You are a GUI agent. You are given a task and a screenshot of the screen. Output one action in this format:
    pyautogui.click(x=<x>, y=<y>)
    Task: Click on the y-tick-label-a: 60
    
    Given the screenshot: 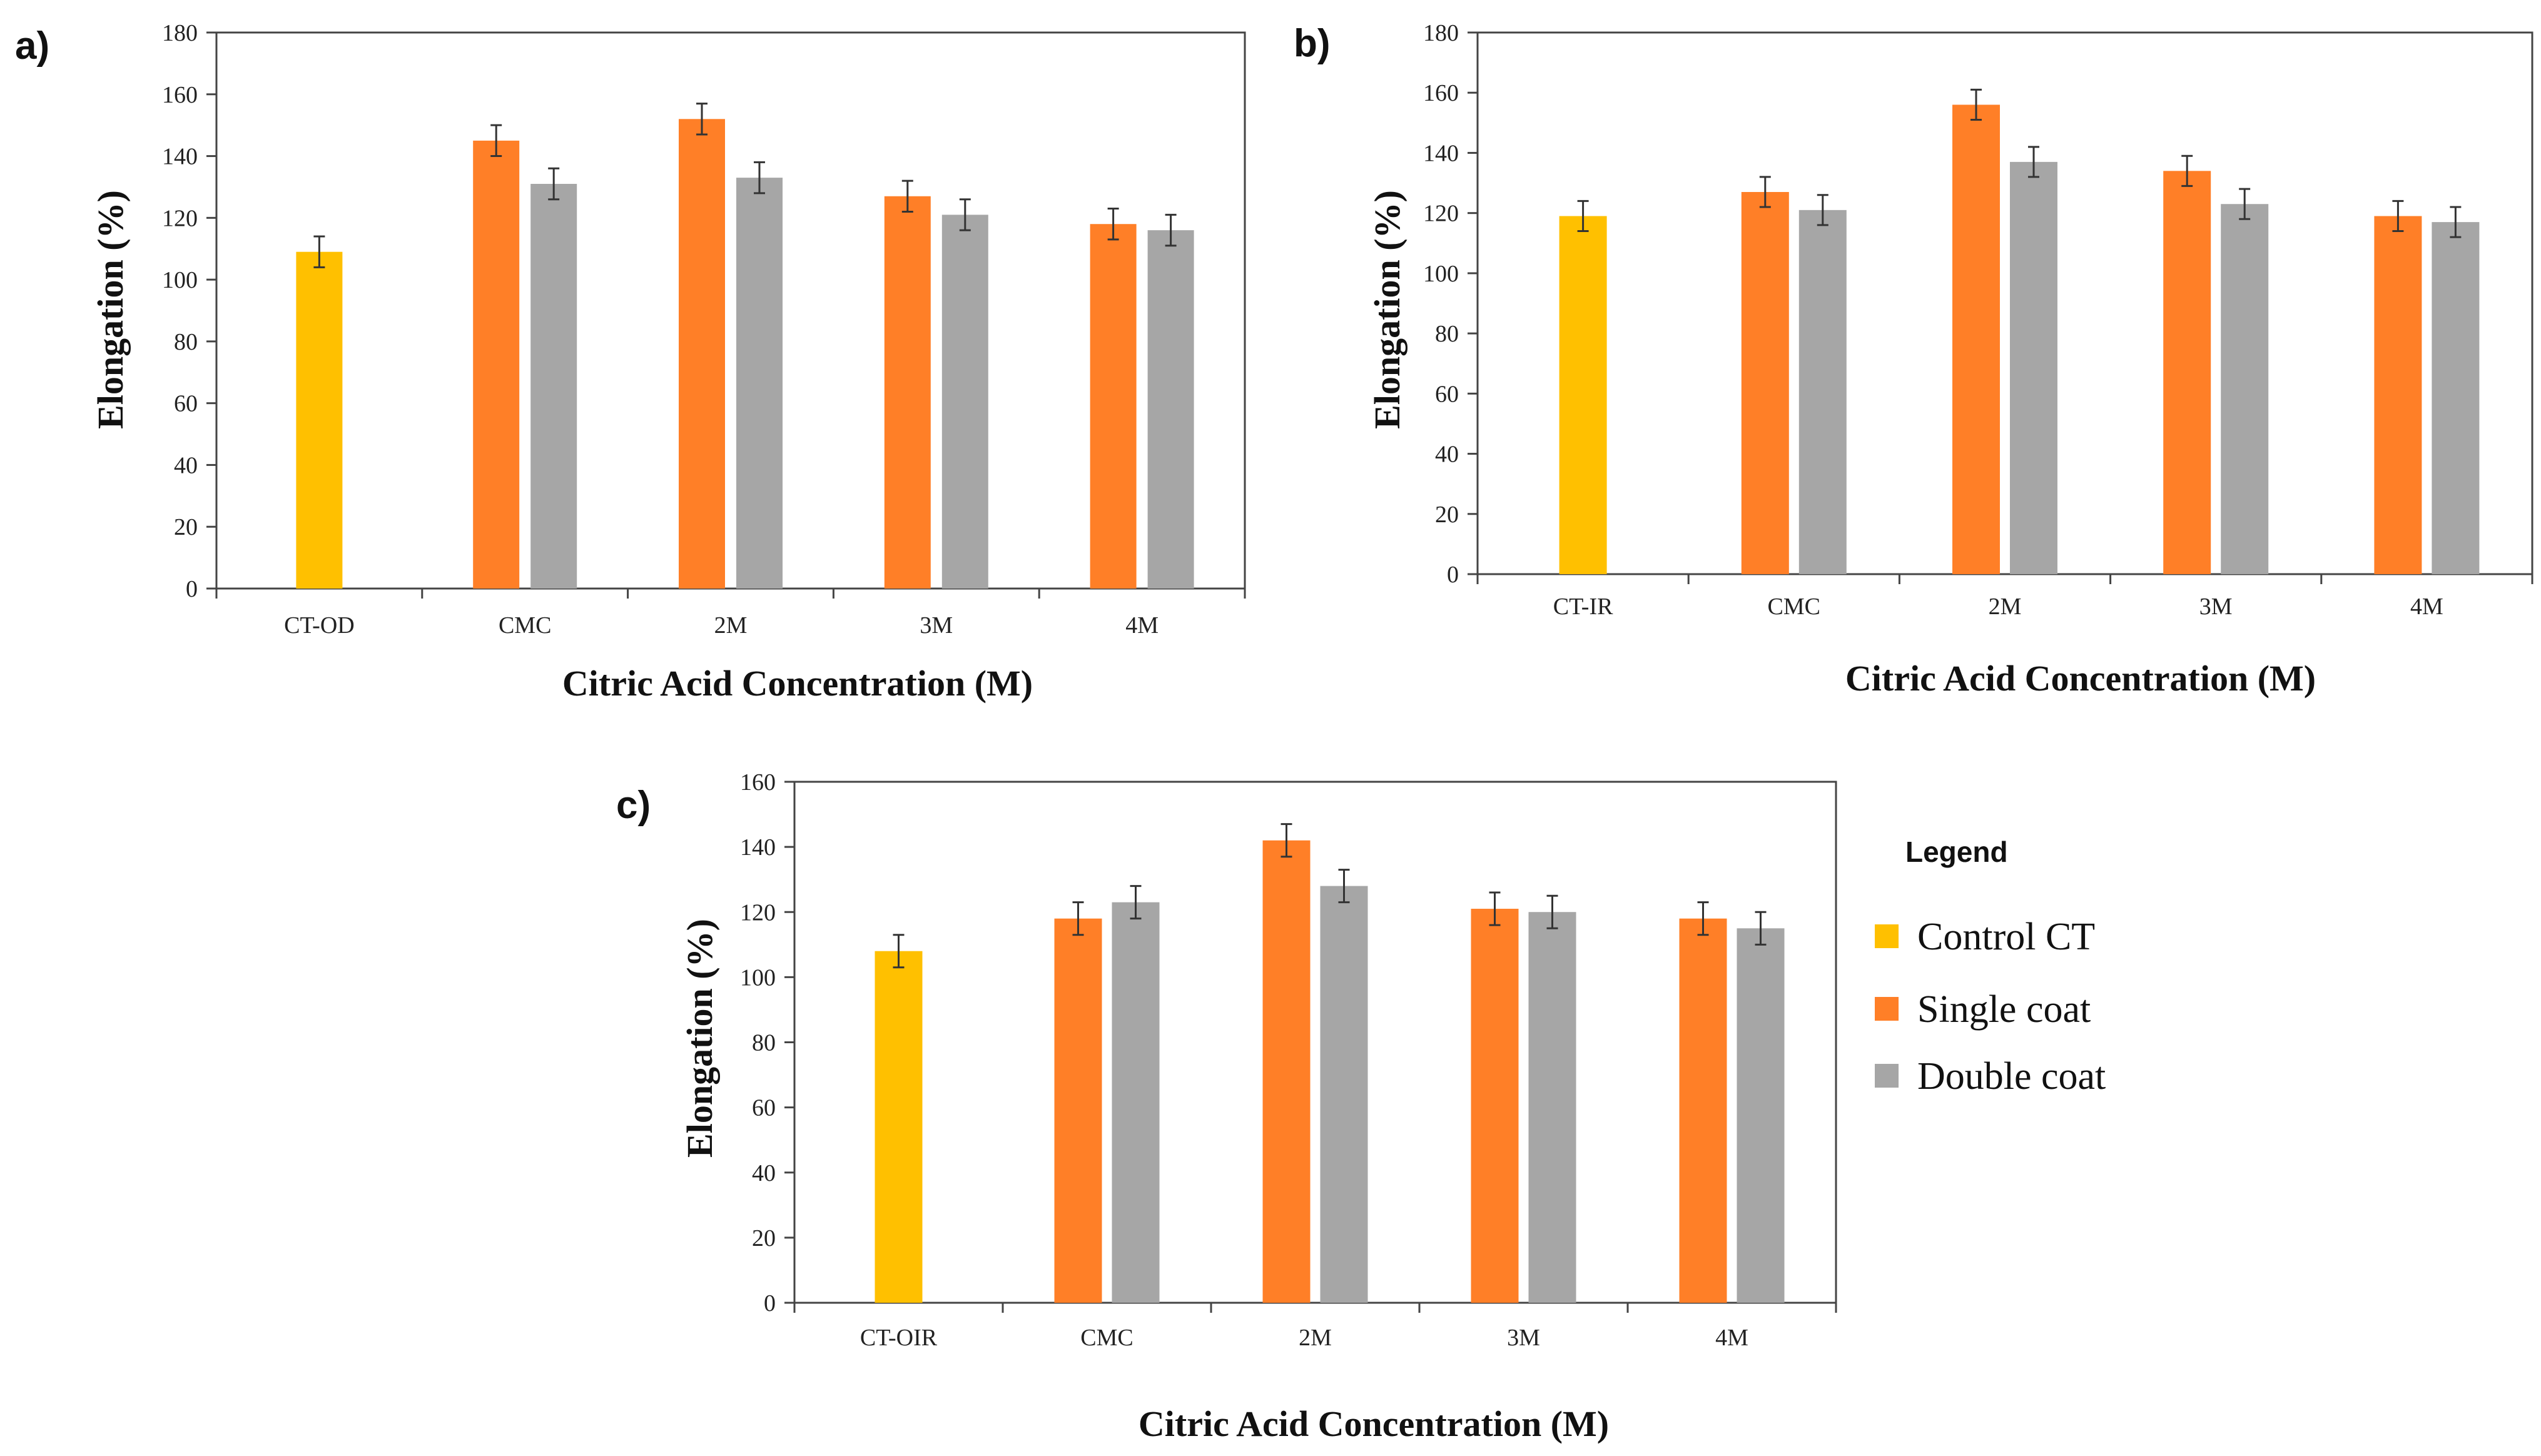 What is the action you would take?
    pyautogui.click(x=186, y=404)
    